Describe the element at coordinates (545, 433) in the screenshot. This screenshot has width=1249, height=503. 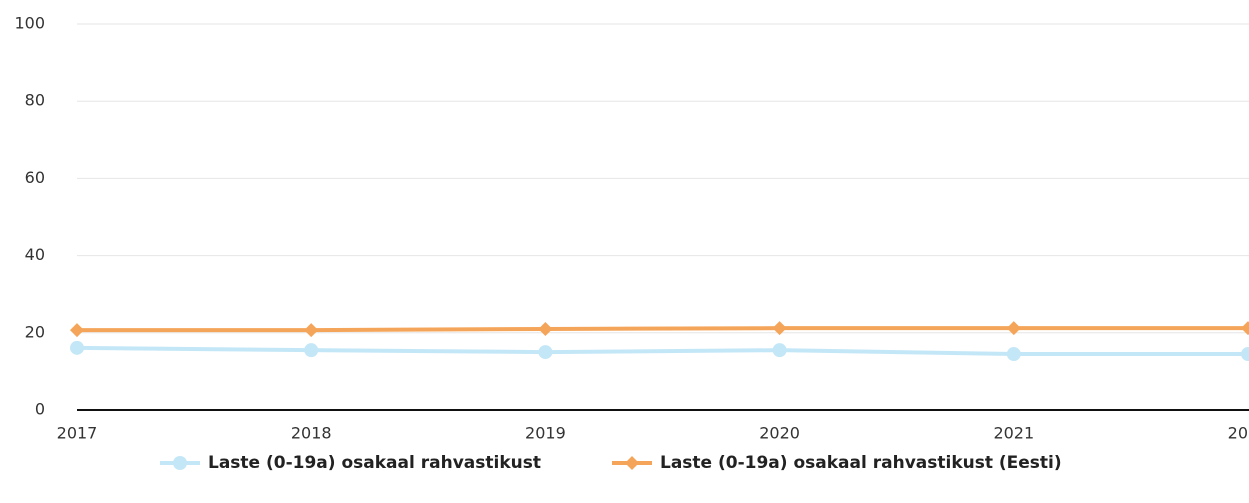
I see `x-tick-label: 2019` at that location.